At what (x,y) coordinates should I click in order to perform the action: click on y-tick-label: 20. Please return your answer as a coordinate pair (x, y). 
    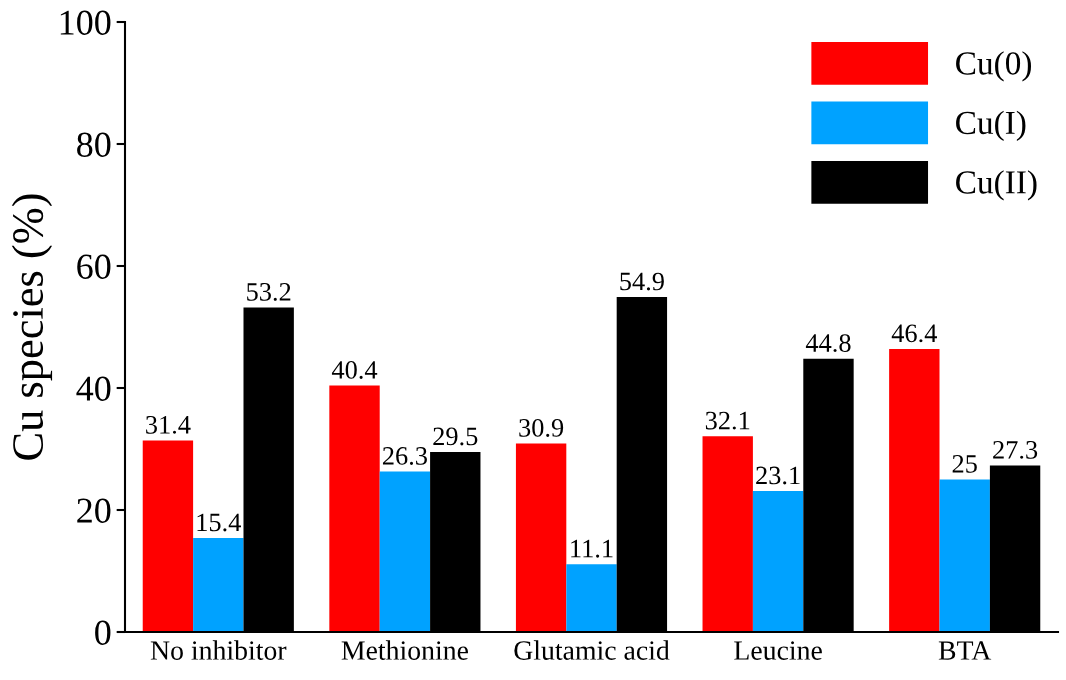
    Looking at the image, I should click on (94, 510).